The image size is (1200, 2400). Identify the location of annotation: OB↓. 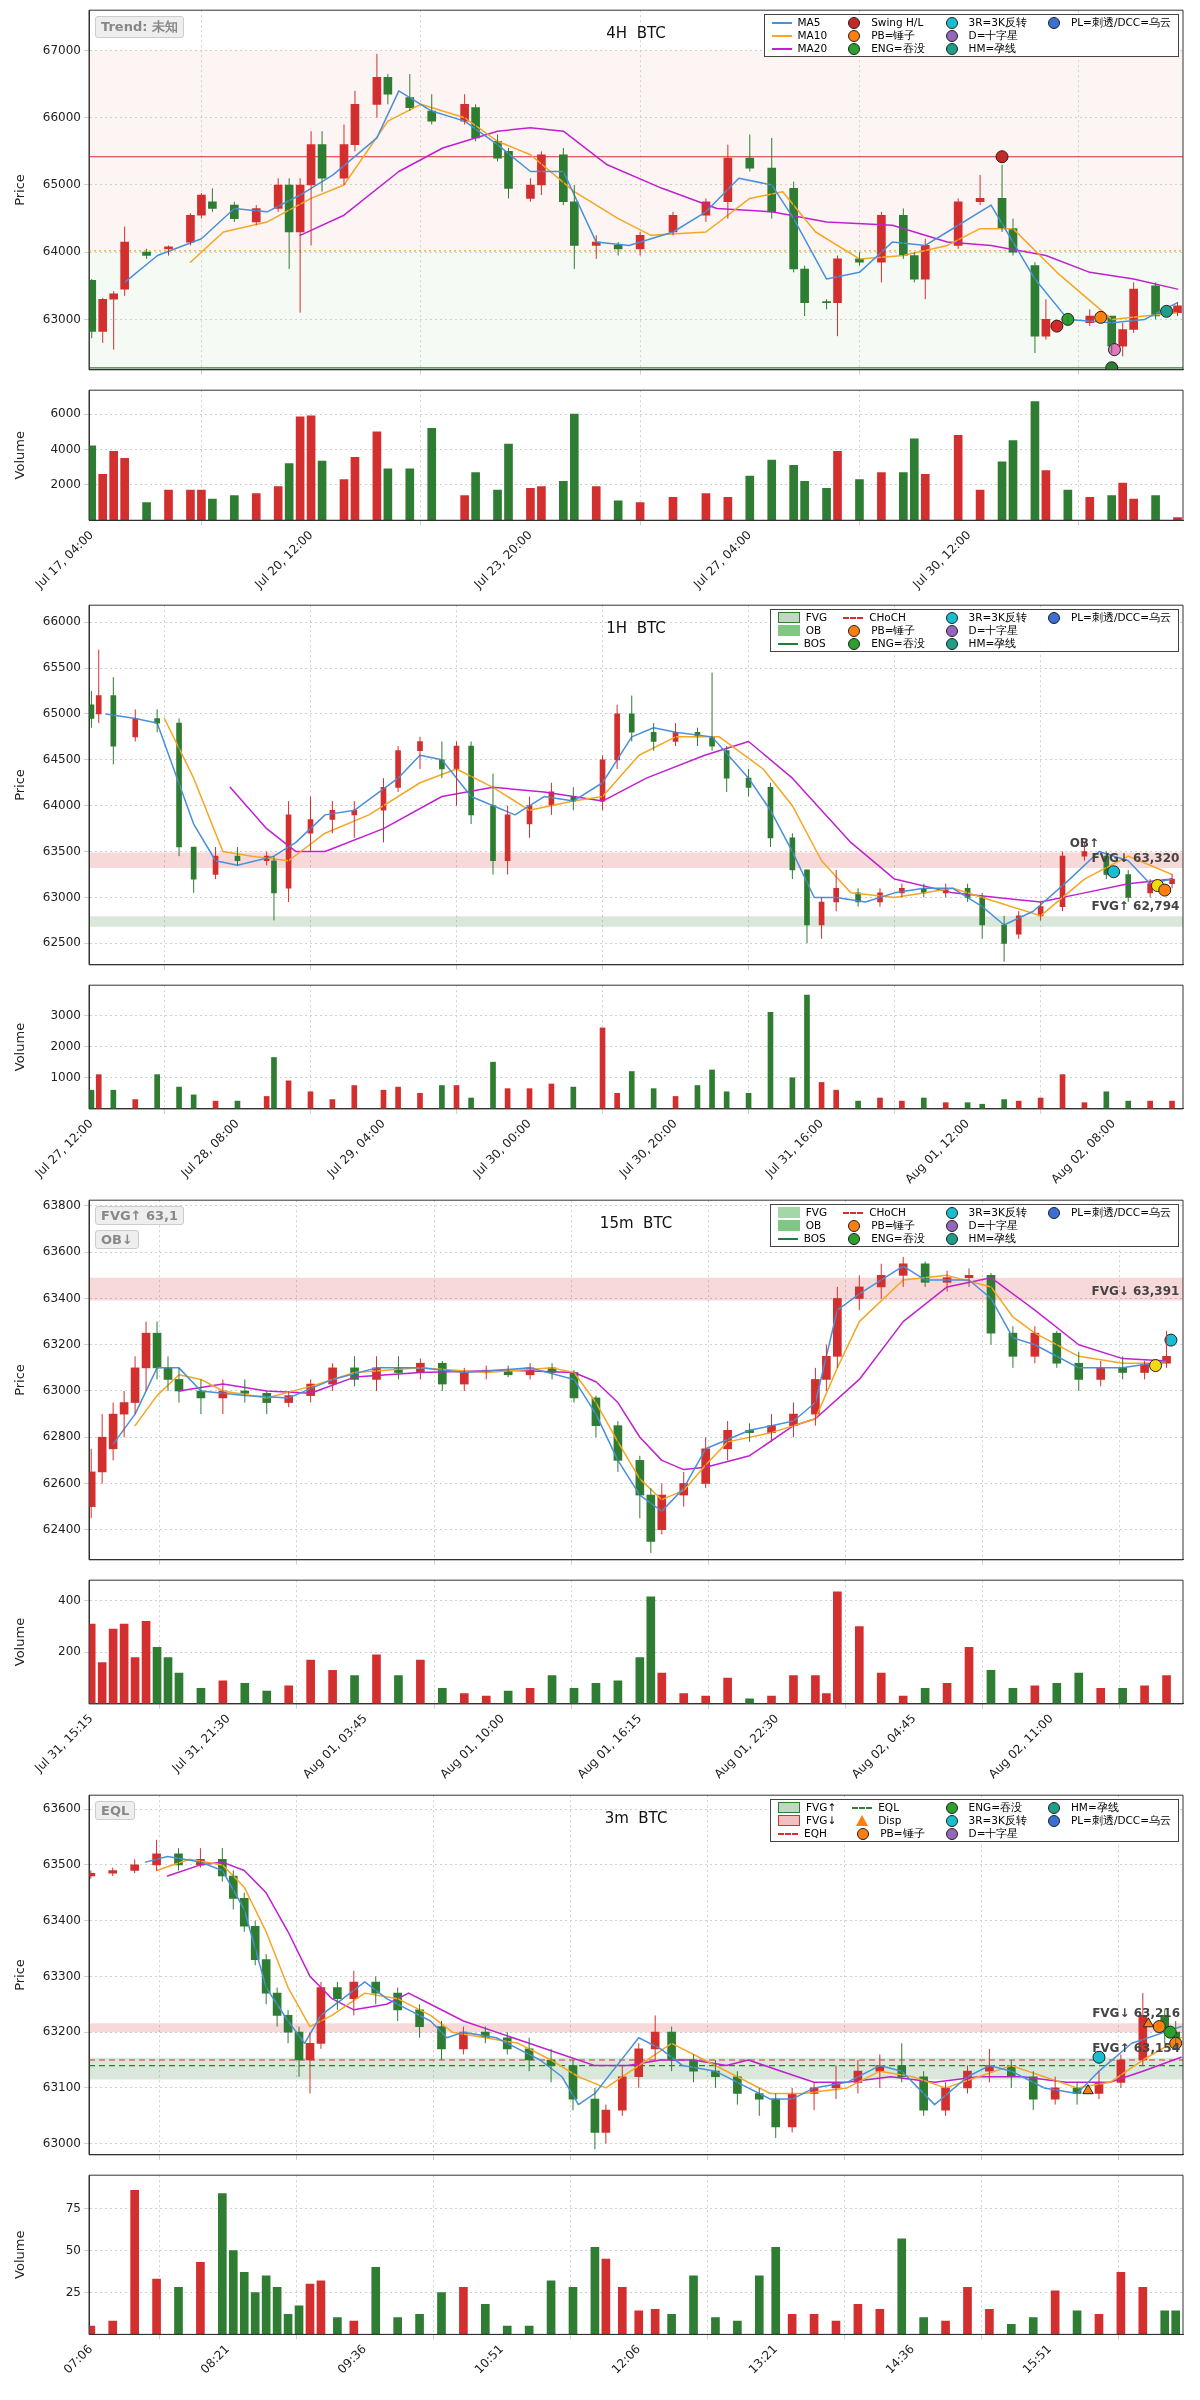
(117, 1240).